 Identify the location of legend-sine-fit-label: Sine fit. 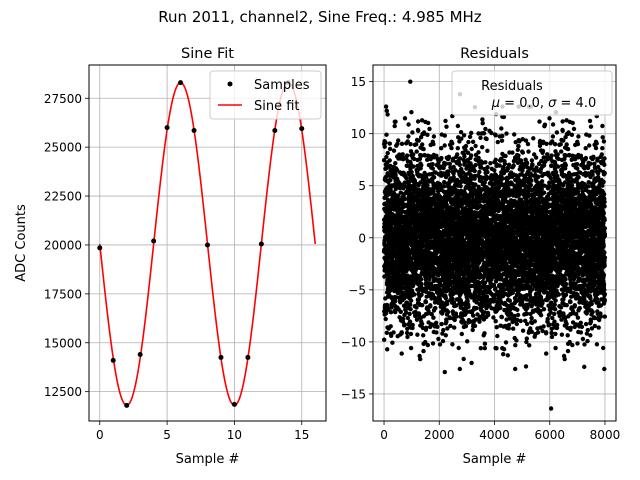
(277, 106).